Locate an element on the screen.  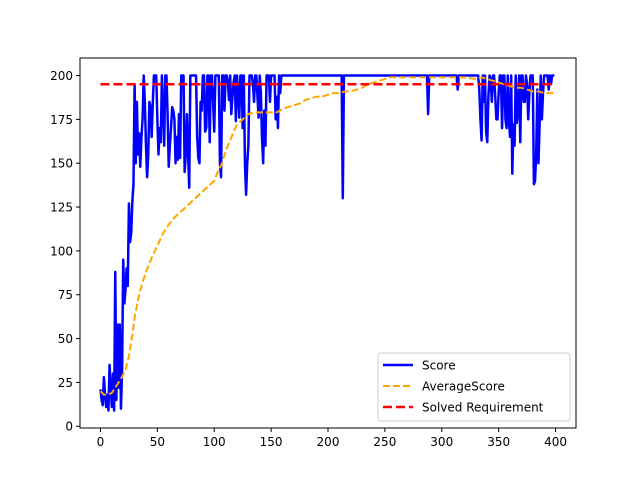
x-tick-label: 100 is located at coordinates (214, 442).